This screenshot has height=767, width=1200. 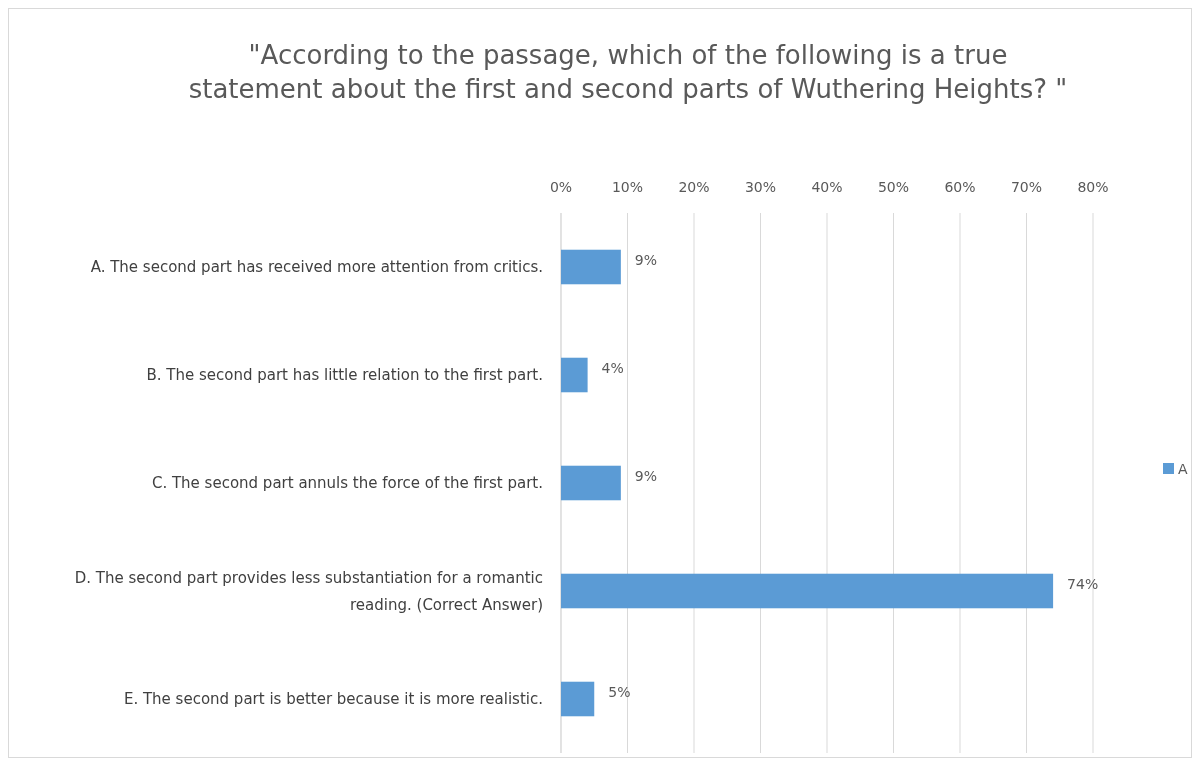 What do you see at coordinates (1026, 187) in the screenshot?
I see `x-tick-label: 70%` at bounding box center [1026, 187].